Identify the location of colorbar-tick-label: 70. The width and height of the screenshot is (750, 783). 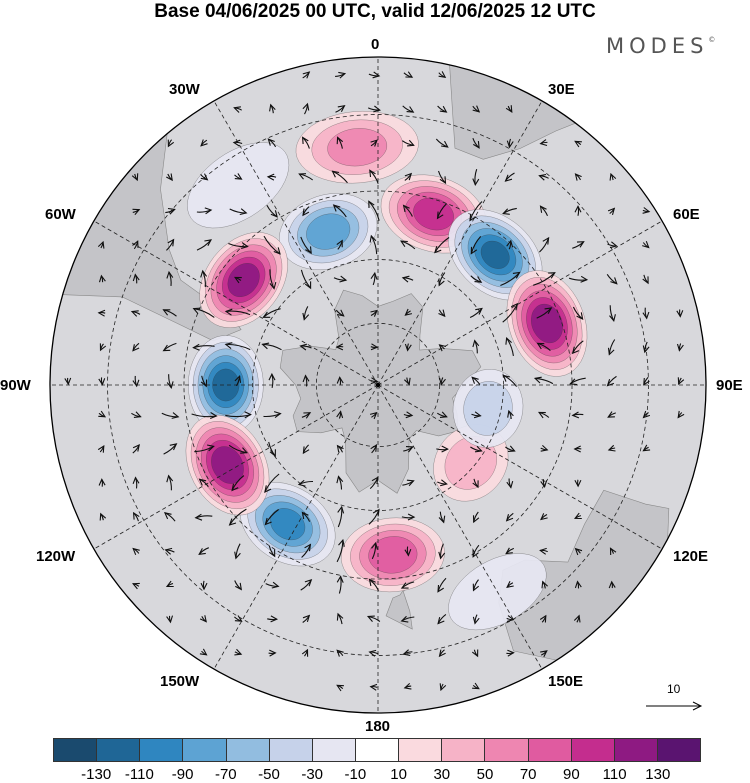
(528, 774).